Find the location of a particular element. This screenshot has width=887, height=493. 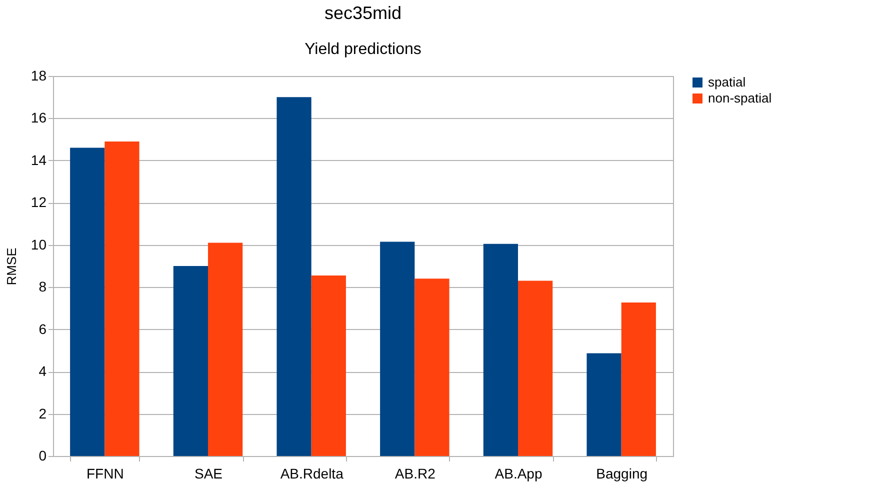

y-tick-label: 4 is located at coordinates (42, 371).